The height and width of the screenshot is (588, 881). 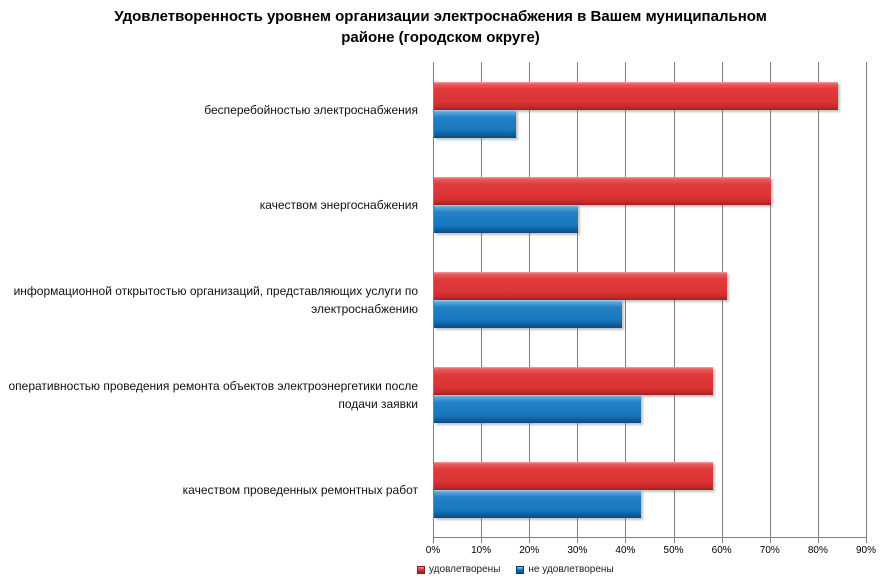 I want to click on x-tick-label: 90%, so click(x=866, y=550).